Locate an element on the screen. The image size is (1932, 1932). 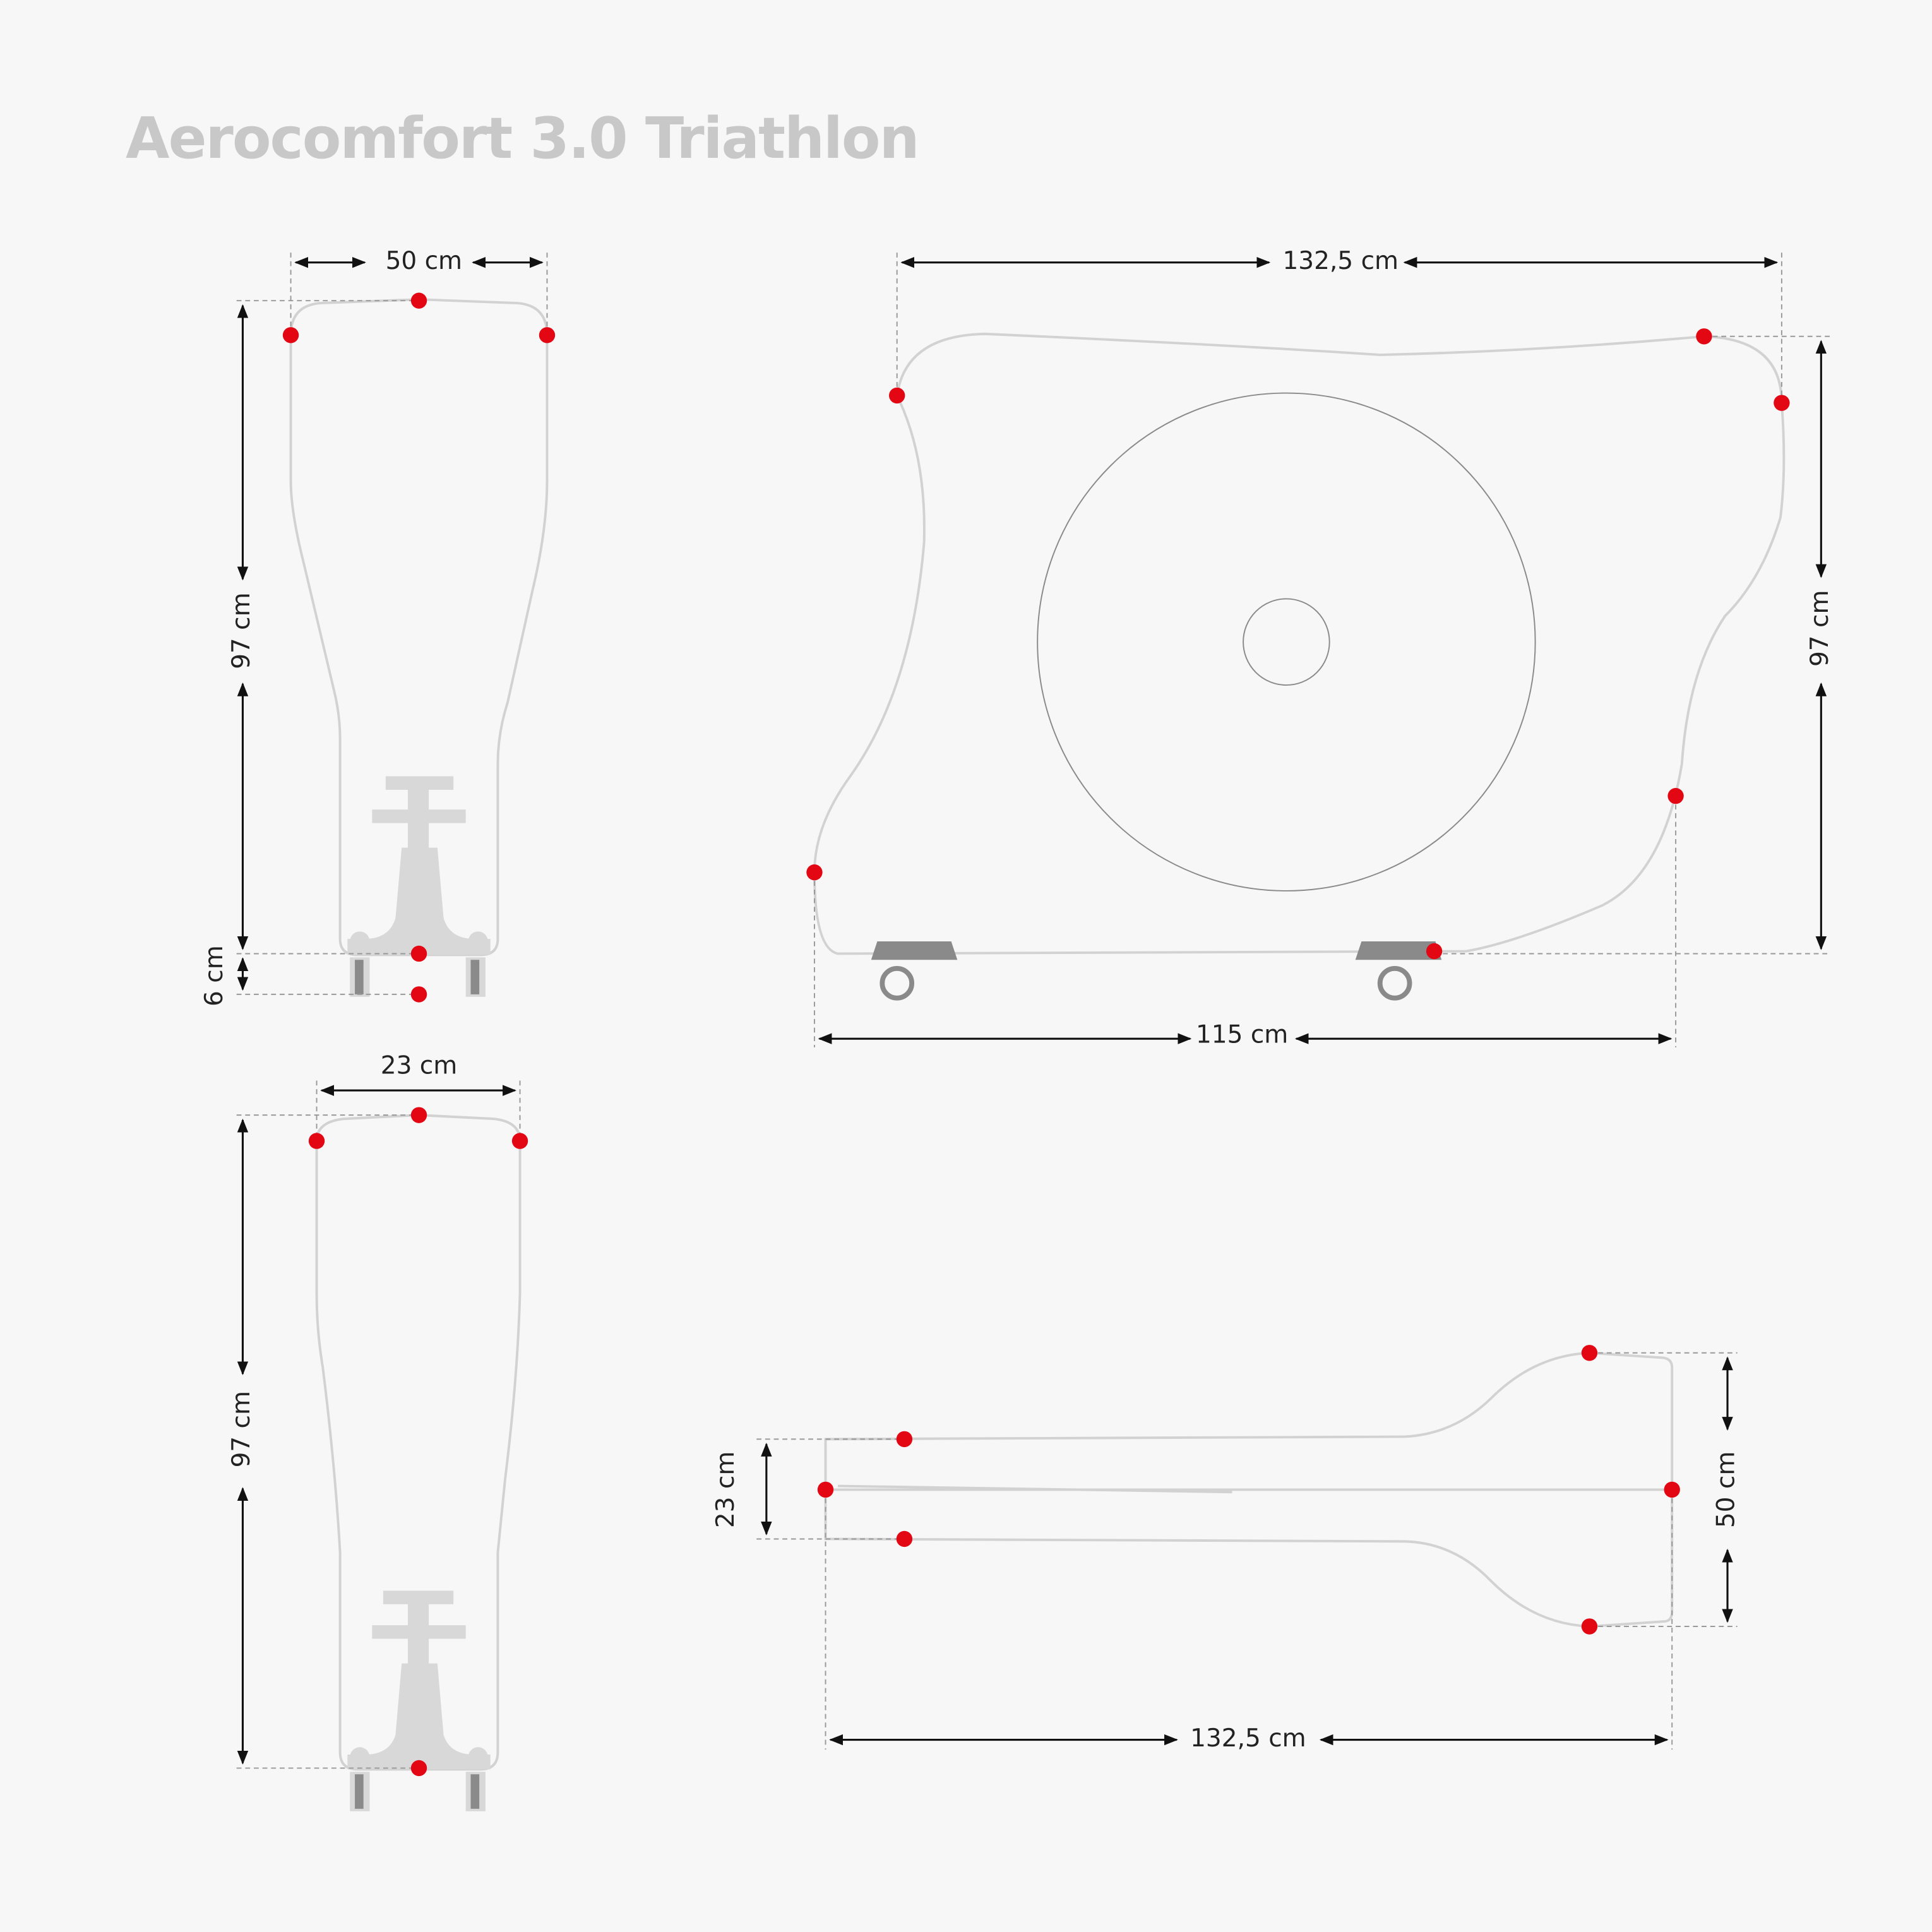
top-view: 23 cm 50 cm 132,5 cm is located at coordinates (1226, 1549).